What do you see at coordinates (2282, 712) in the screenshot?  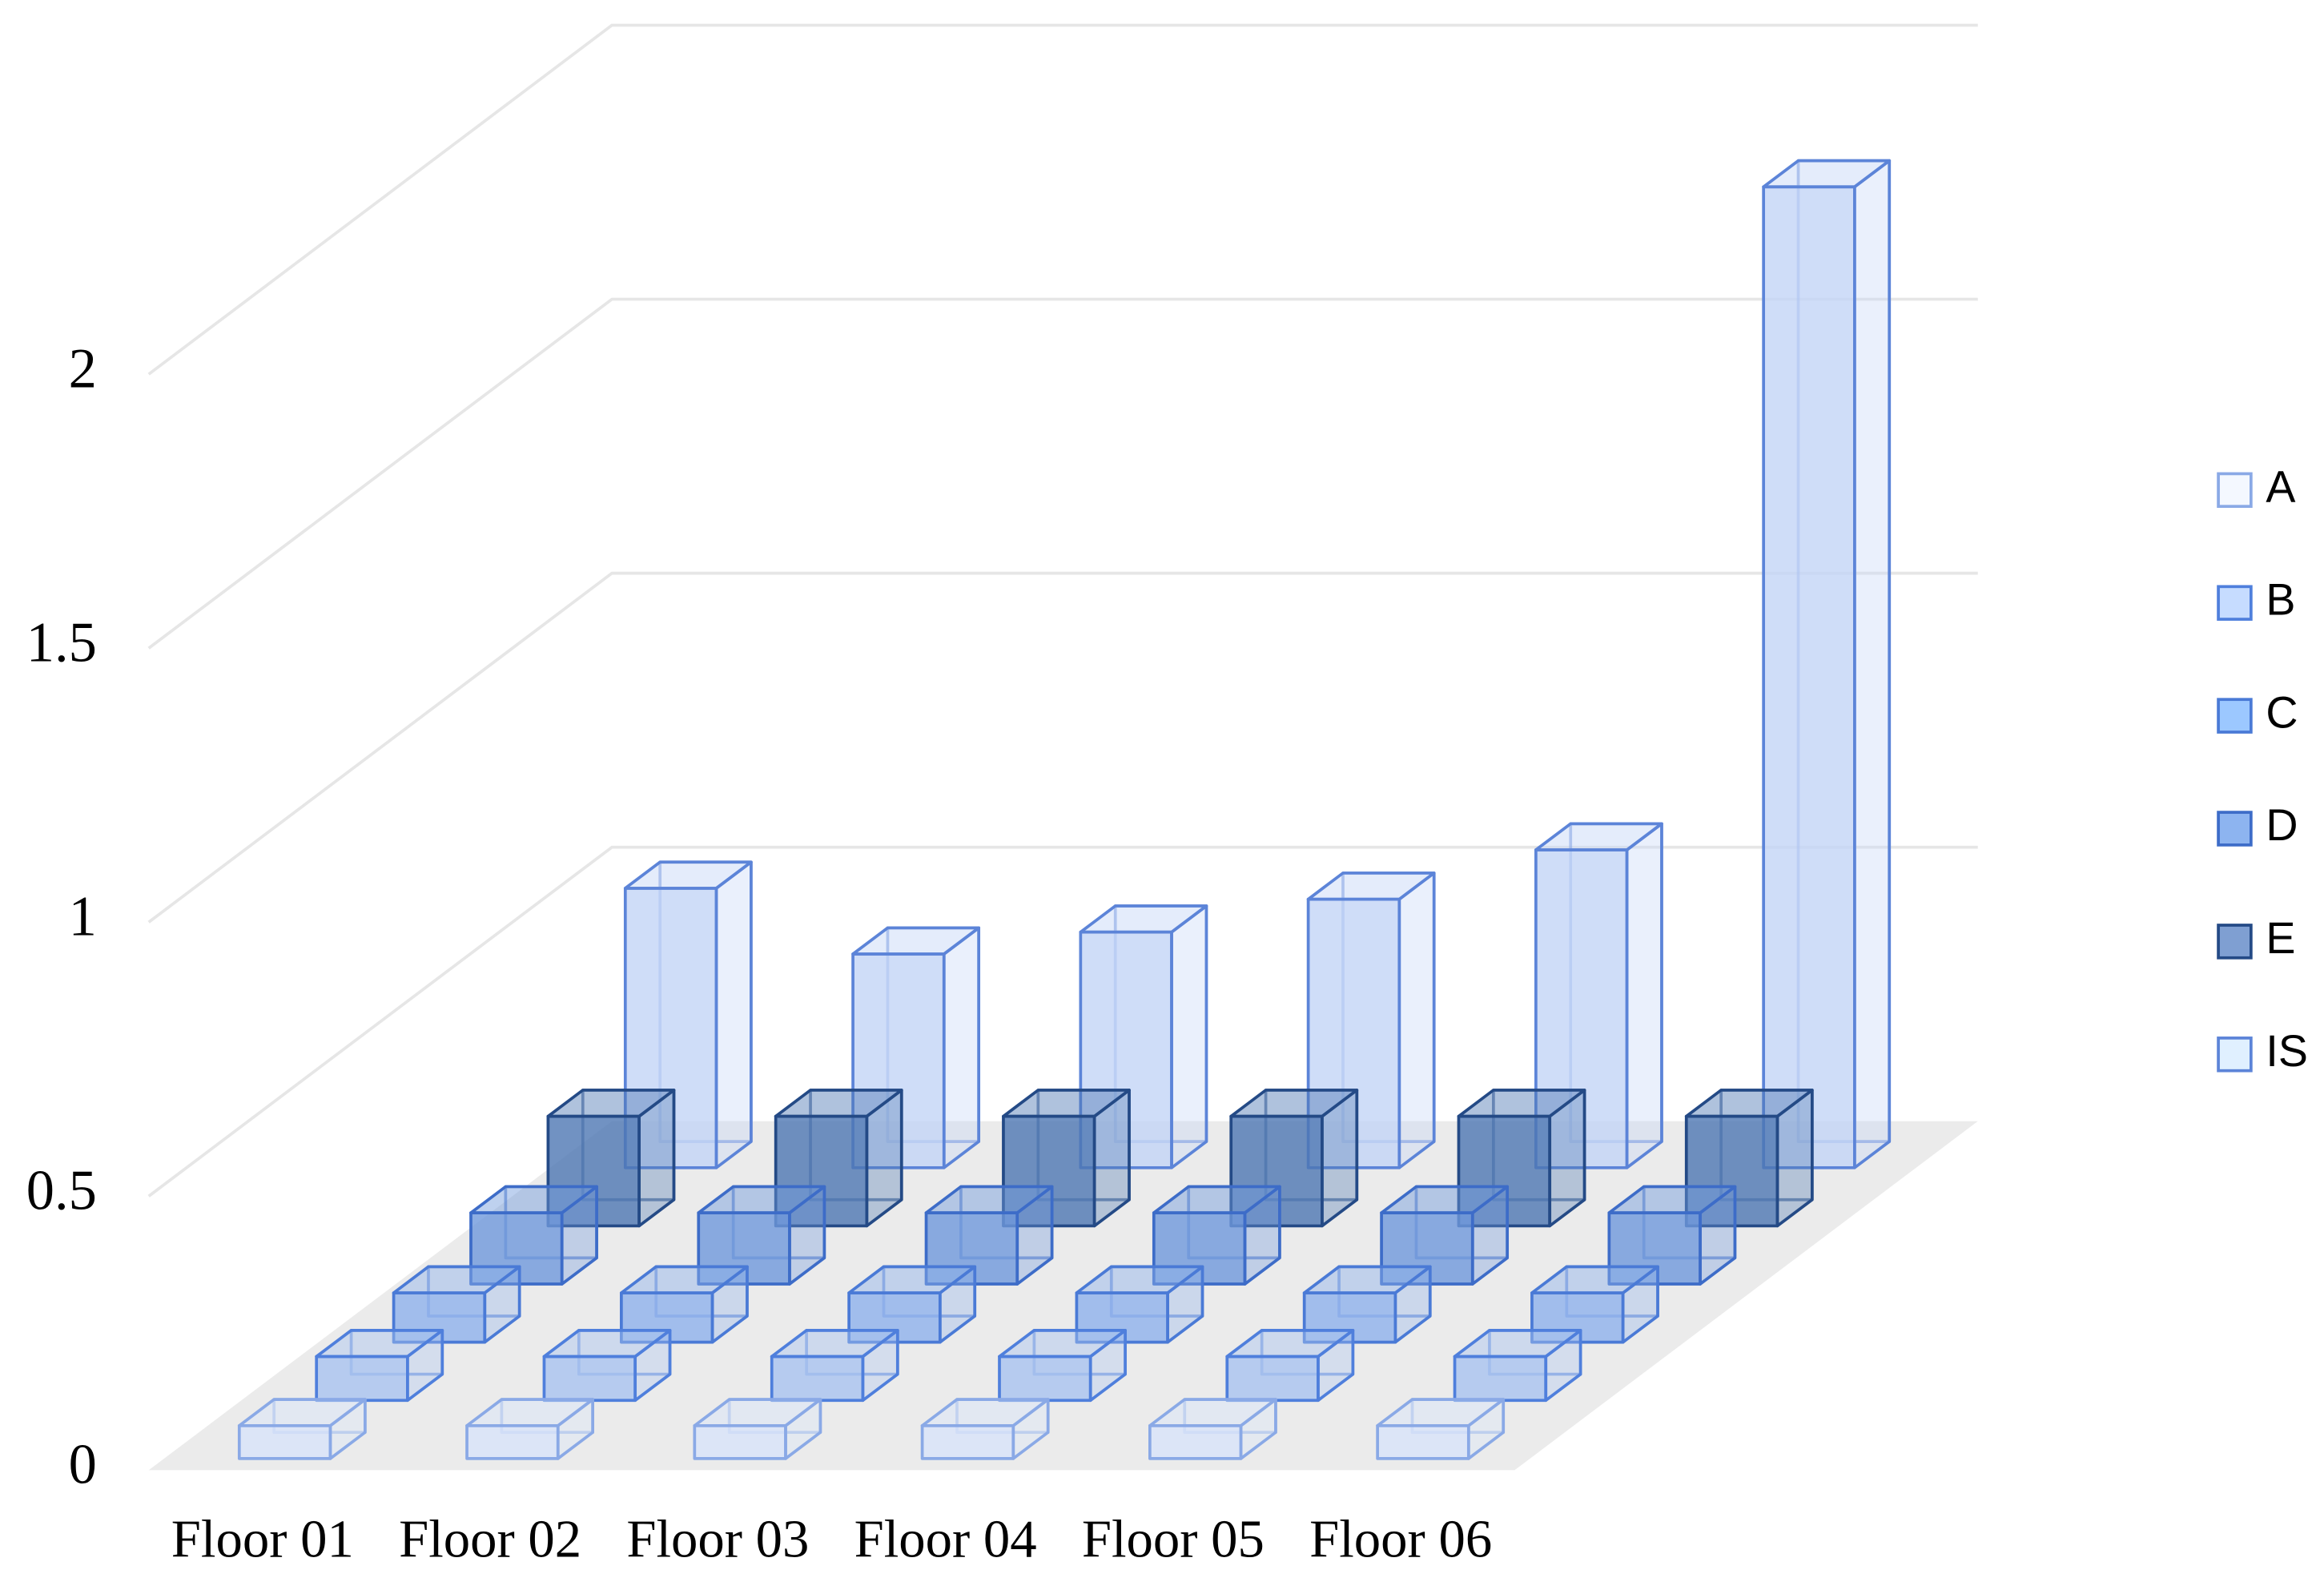 I see `legend-label: C` at bounding box center [2282, 712].